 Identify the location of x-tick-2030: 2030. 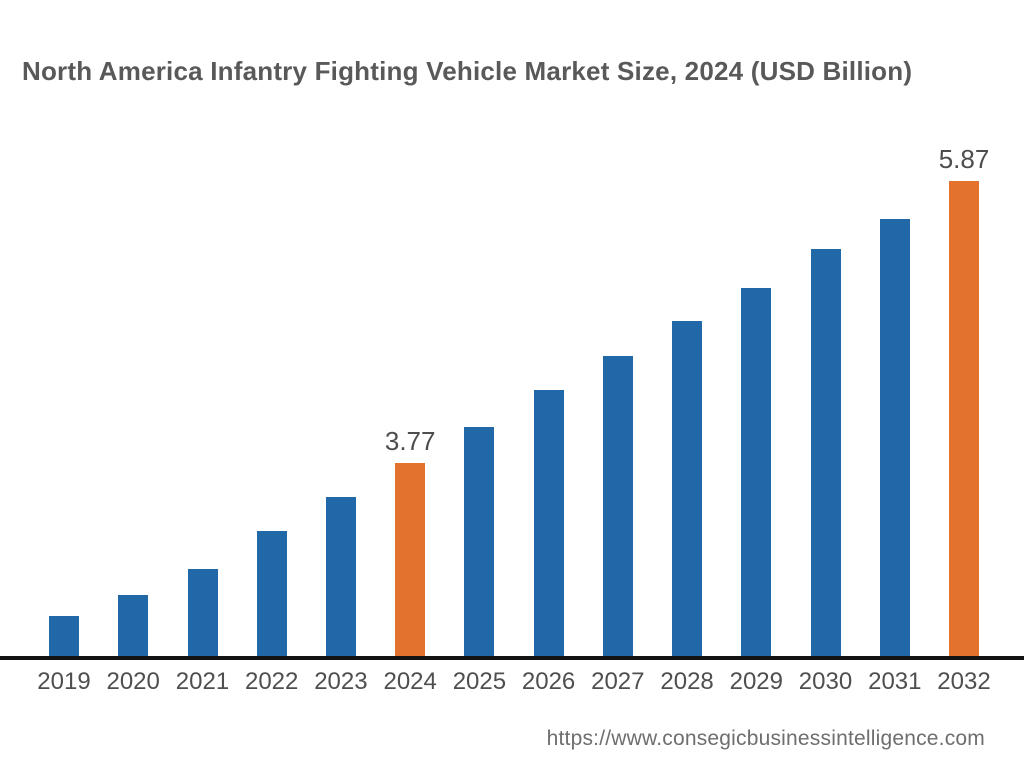
(825, 681).